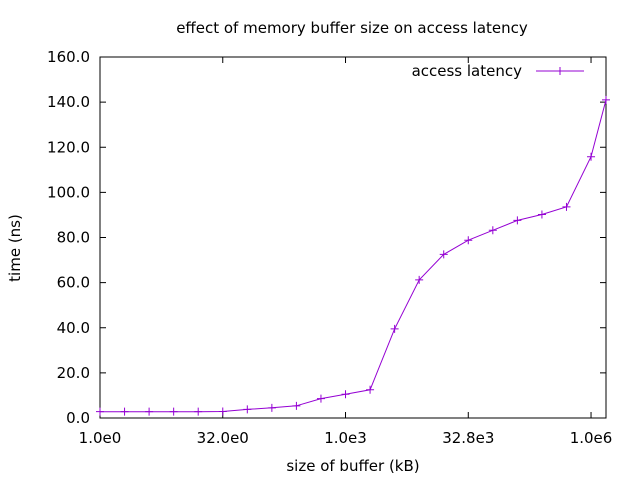 The width and height of the screenshot is (640, 484). What do you see at coordinates (68, 192) in the screenshot?
I see `y-tick-label: 100.0` at bounding box center [68, 192].